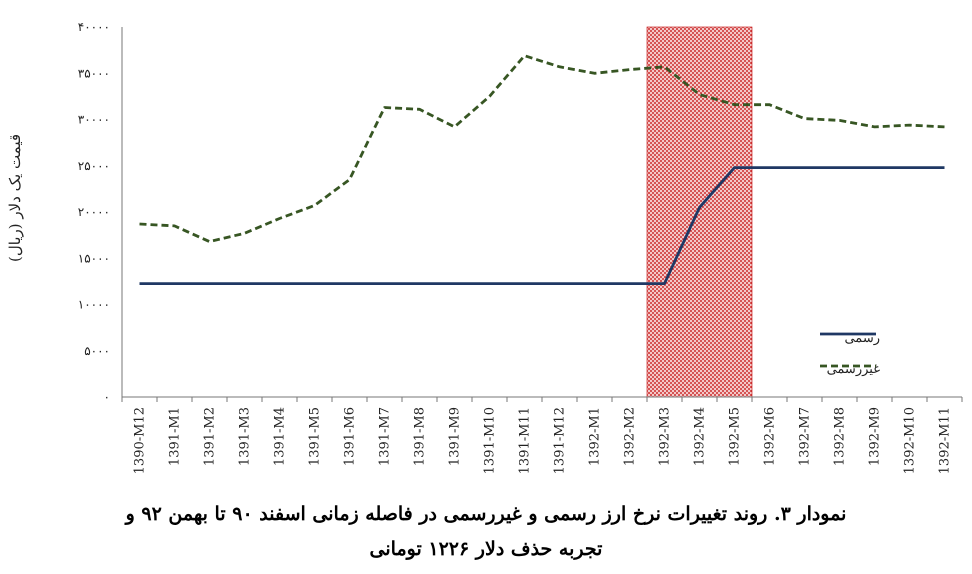 This screenshot has width=972, height=574. What do you see at coordinates (420, 436) in the screenshot?
I see `x-tick-label: 1391-M8` at bounding box center [420, 436].